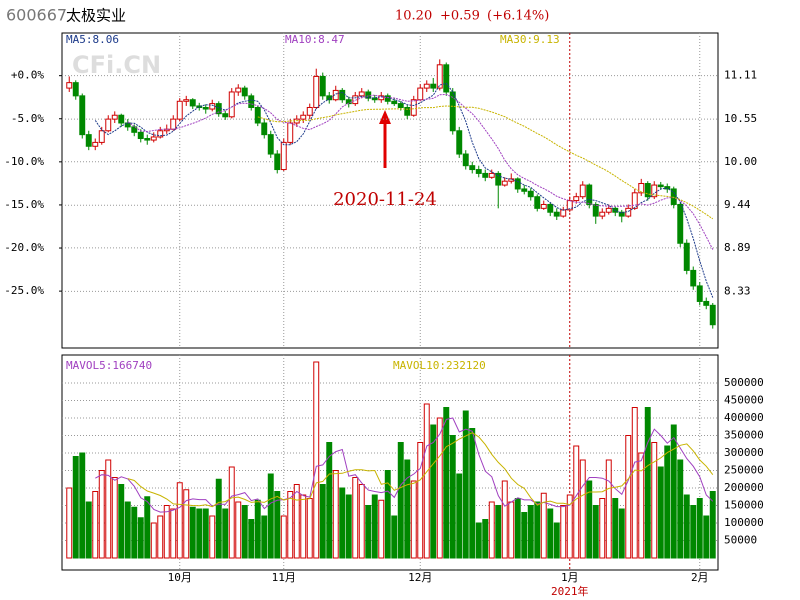  What do you see at coordinates (27, 75) in the screenshot?
I see `y2-tick-label: +0.0%` at bounding box center [27, 75].